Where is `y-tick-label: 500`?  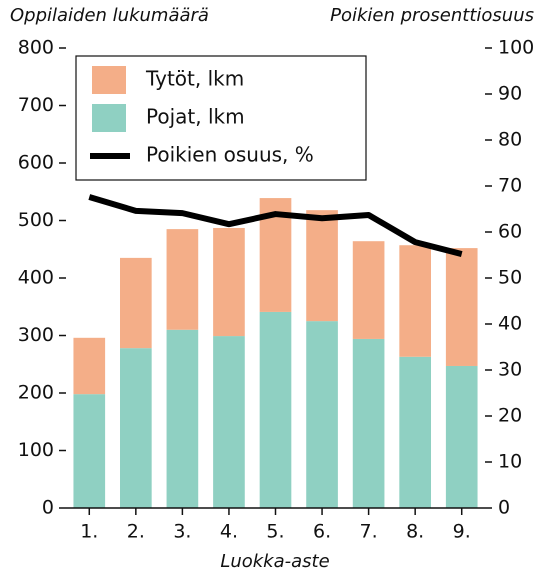 y-tick-label: 500 is located at coordinates (36, 220).